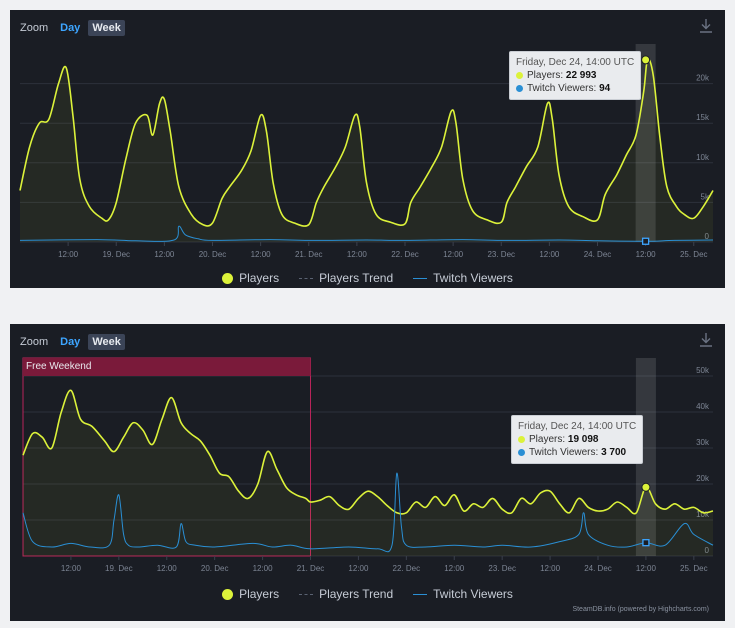 This screenshot has width=735, height=628. Describe the element at coordinates (605, 88) in the screenshot. I see `tooltip-twitch-value: 94` at that location.